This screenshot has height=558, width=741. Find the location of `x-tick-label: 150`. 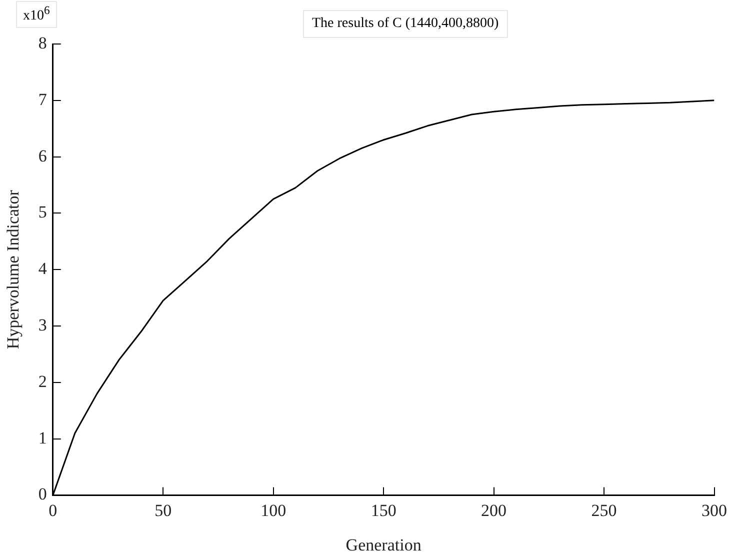

x-tick-label: 150 is located at coordinates (383, 510).